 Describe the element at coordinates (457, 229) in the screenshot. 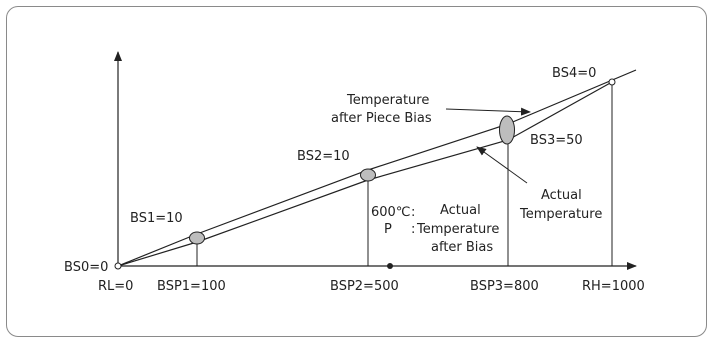

I see `label-actual-after-bias-2: Temperature` at that location.